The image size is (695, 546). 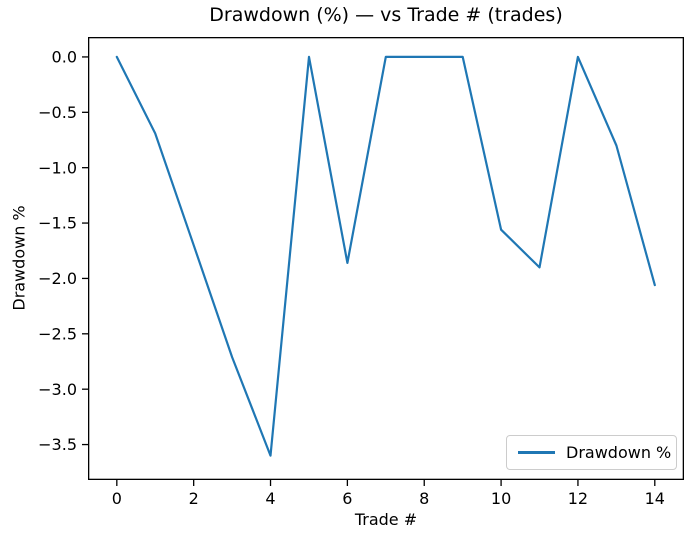 What do you see at coordinates (194, 498) in the screenshot?
I see `x-tick-label: 2` at bounding box center [194, 498].